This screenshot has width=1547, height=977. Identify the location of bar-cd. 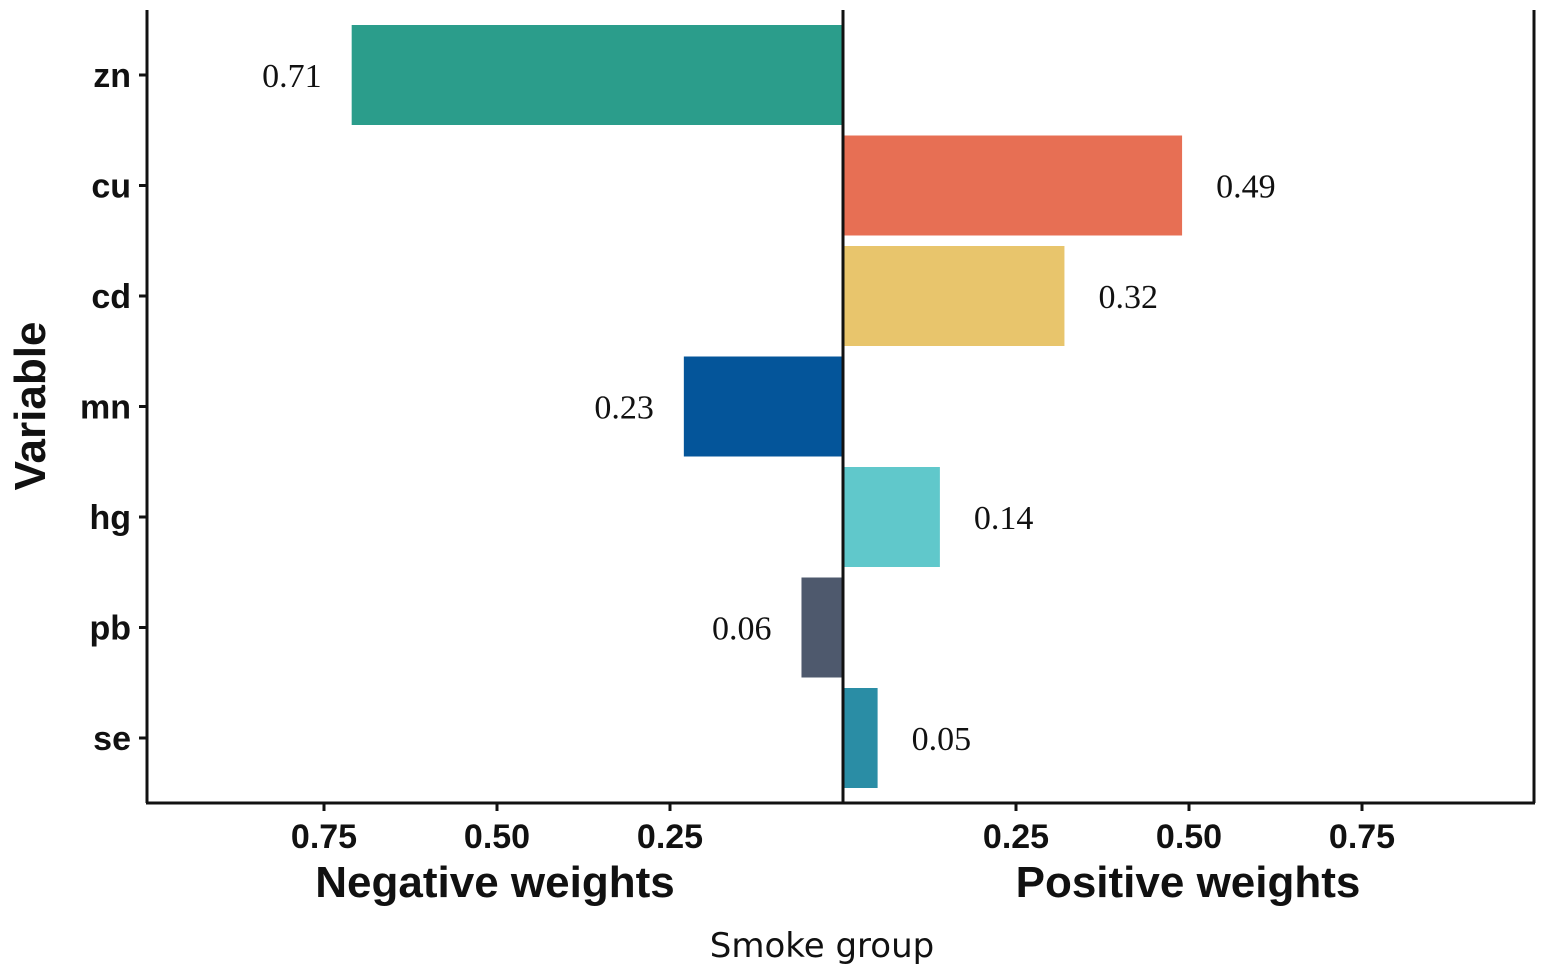
(954, 296).